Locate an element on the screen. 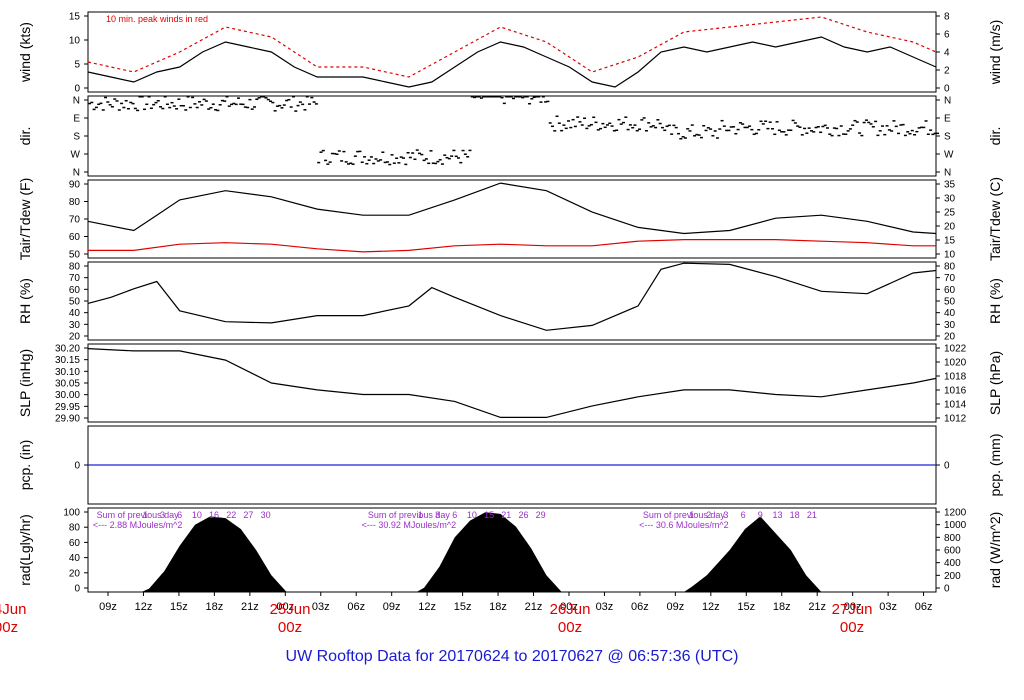 The width and height of the screenshot is (1024, 700). ytick-left-label: 40 is located at coordinates (75, 558).